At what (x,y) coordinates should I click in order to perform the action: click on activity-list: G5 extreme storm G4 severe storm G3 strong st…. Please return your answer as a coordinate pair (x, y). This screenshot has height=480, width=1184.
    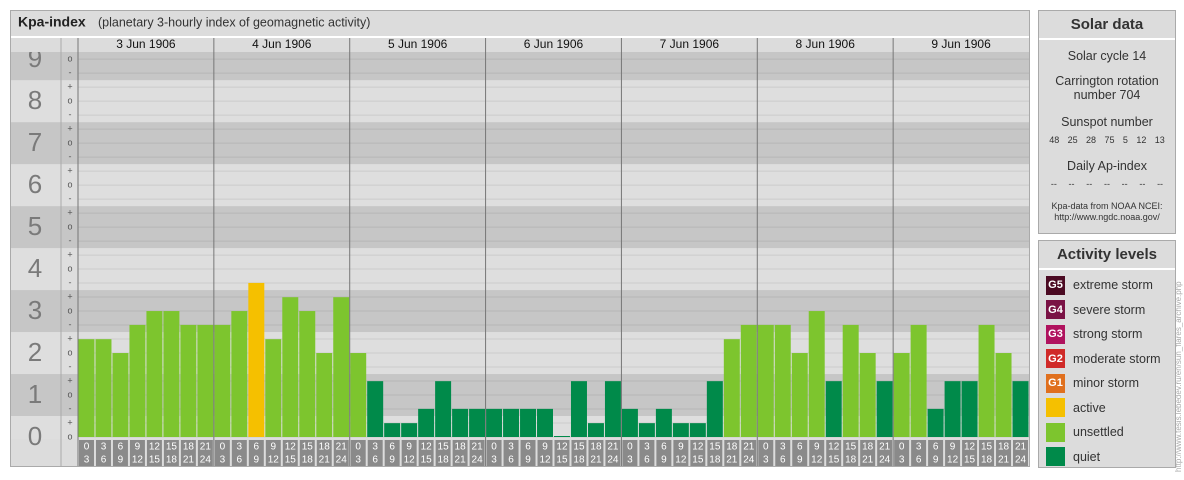
    Looking at the image, I should click on (1107, 369).